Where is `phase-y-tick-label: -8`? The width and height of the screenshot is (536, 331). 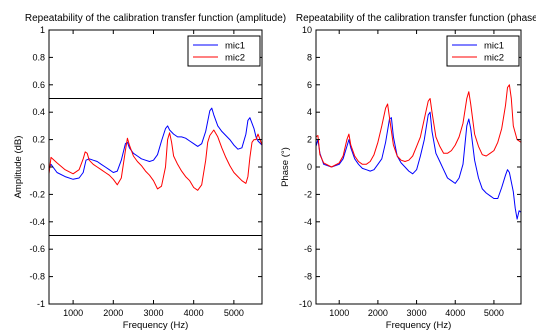
phase-y-tick-label: -8 is located at coordinates (308, 277).